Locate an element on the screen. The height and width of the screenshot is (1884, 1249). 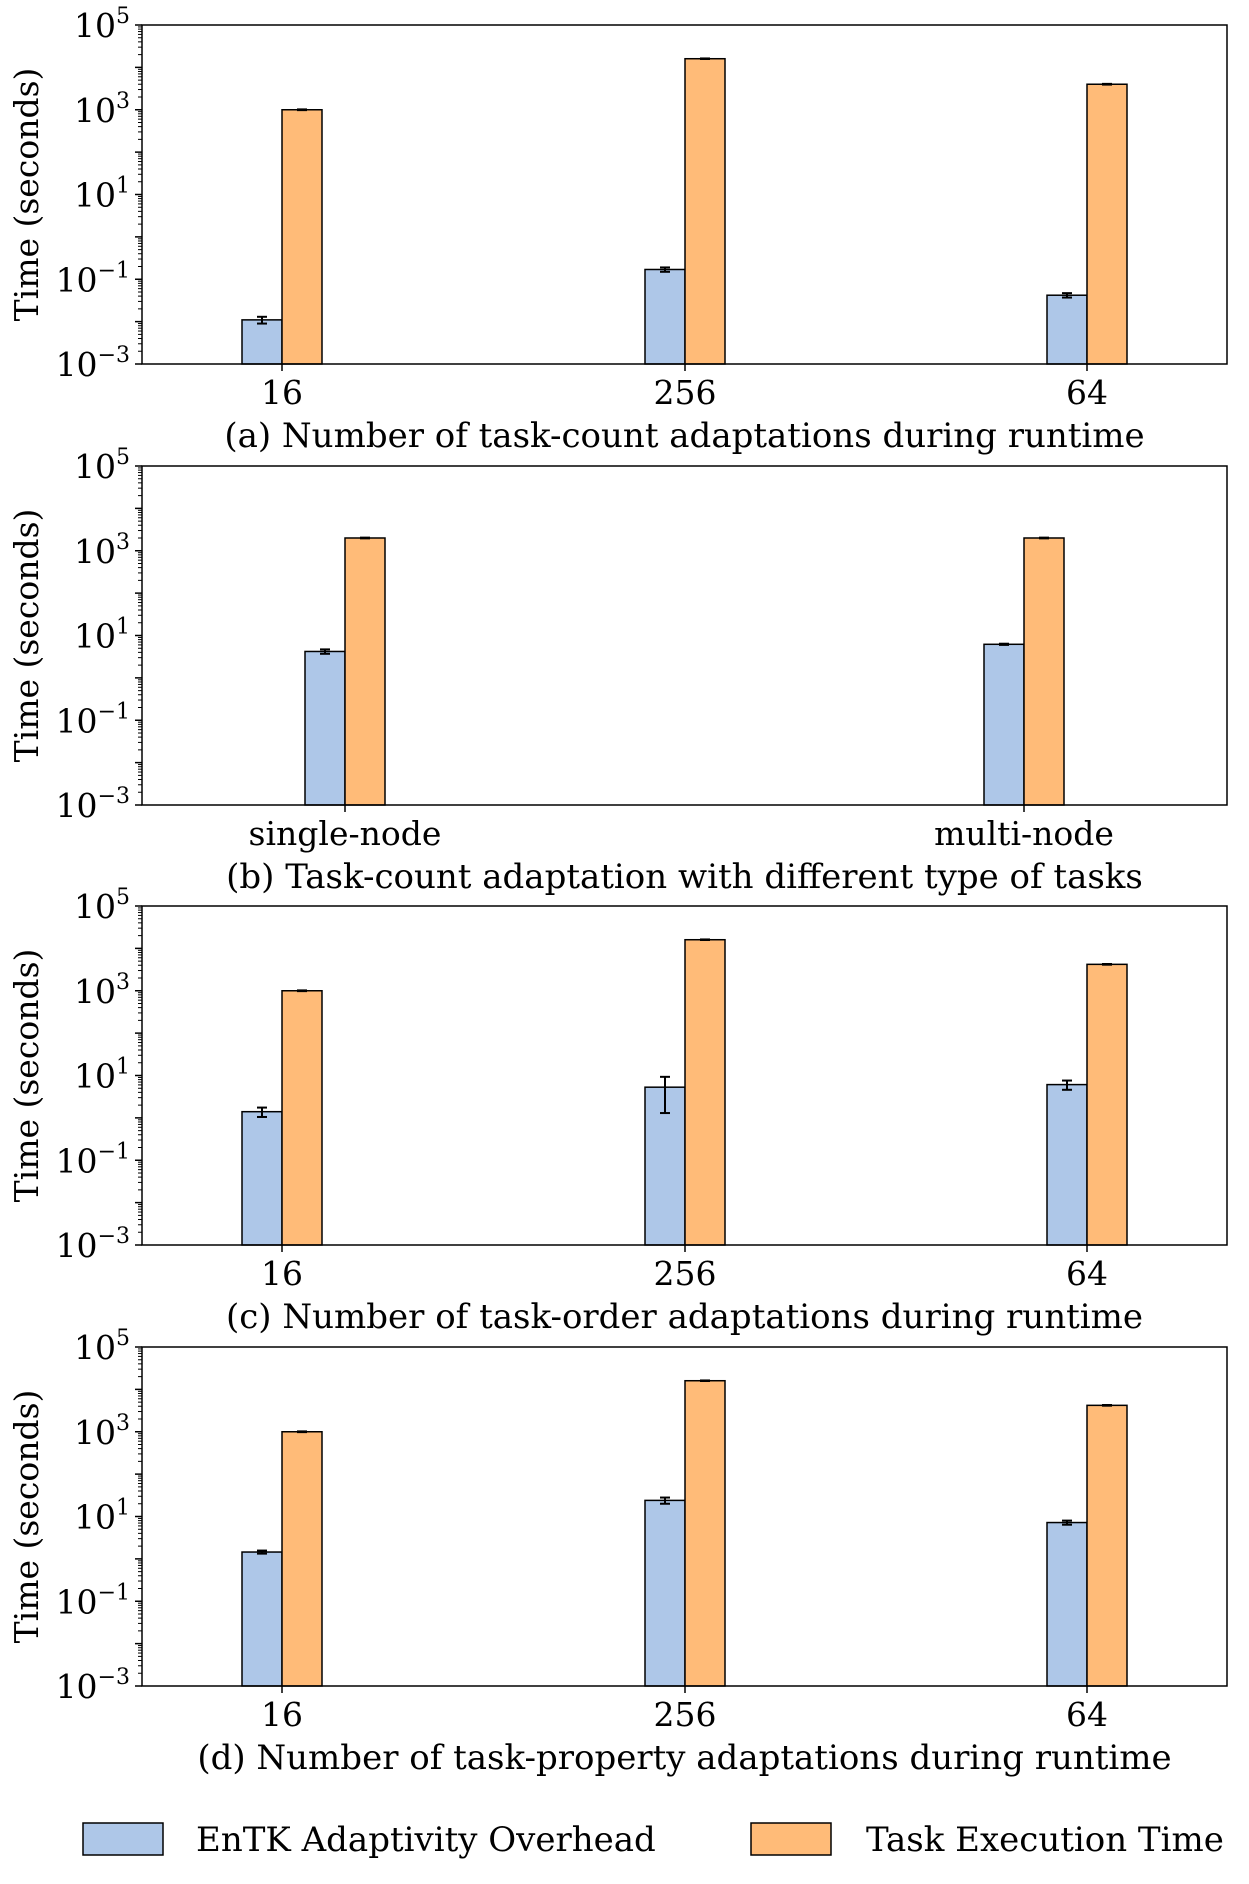
legend-label: Task Execution Time is located at coordinates (1045, 1840).